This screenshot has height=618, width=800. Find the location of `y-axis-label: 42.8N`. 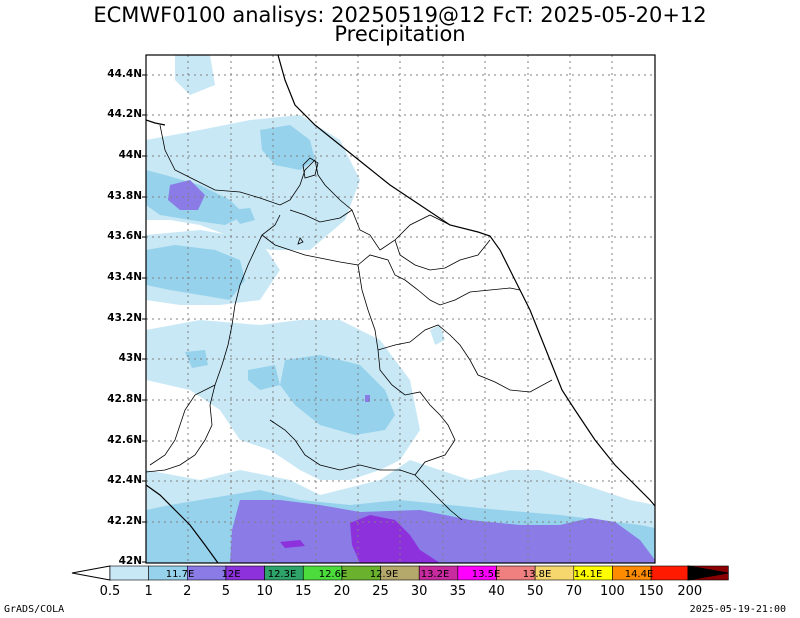

y-axis-label: 42.8N is located at coordinates (124, 399).